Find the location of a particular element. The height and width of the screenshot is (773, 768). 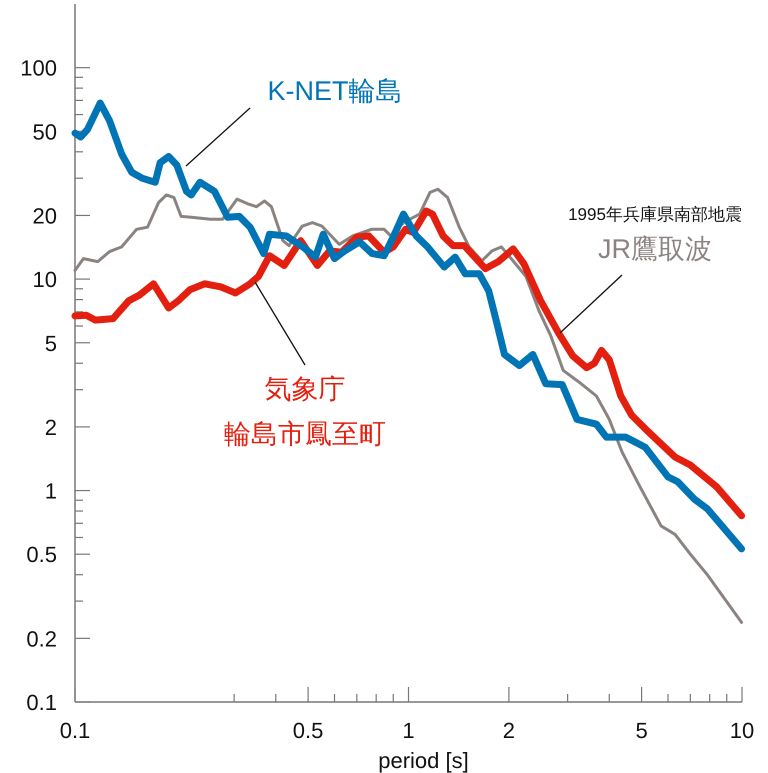

annotation: 1995年兵庫県南部地震 is located at coordinates (655, 214).